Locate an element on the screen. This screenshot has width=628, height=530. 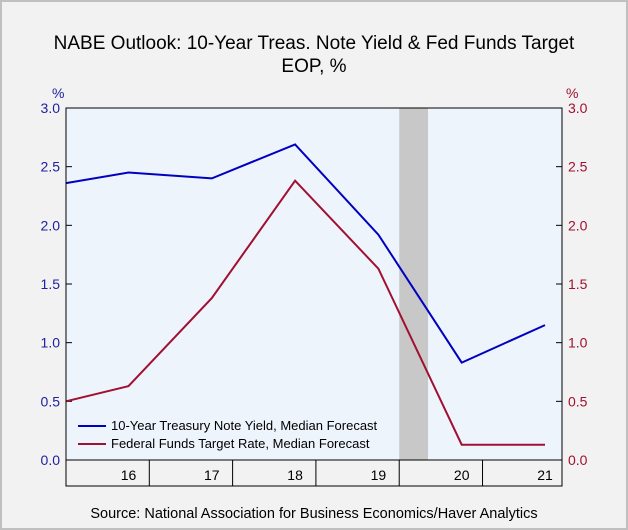
y-tick-label-right: 1.0 is located at coordinates (578, 343).